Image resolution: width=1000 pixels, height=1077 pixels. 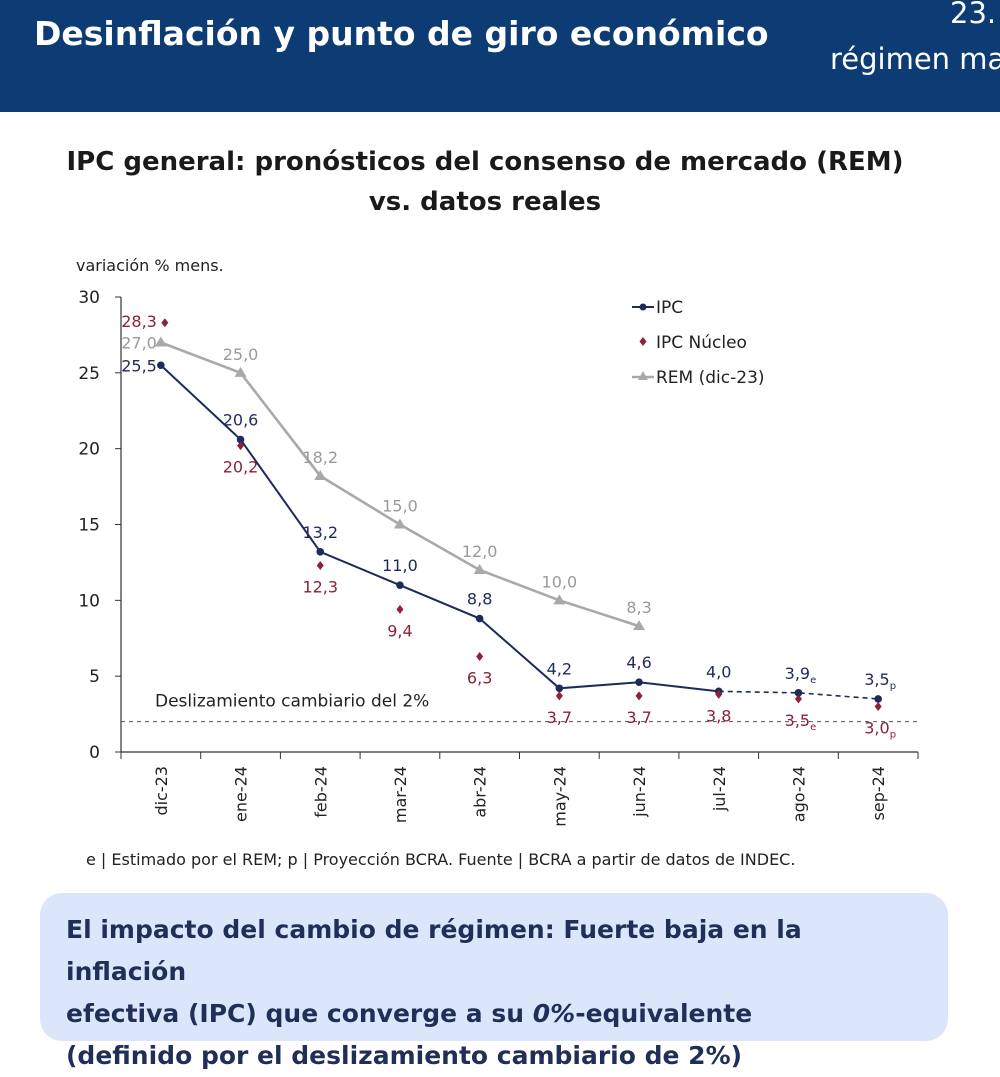 What do you see at coordinates (480, 551) in the screenshot?
I see `rem-data-label: 12,0` at bounding box center [480, 551].